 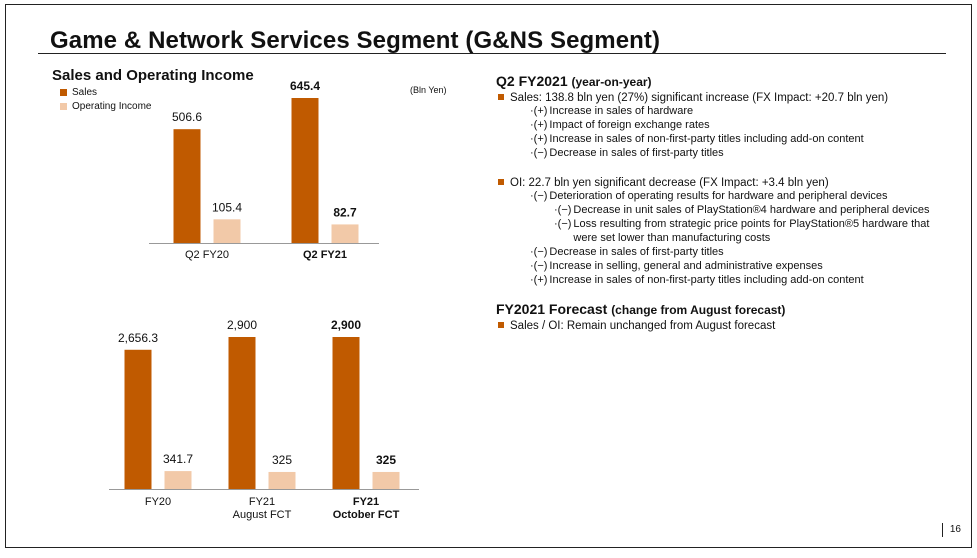 I want to click on title-divider, so click(x=492, y=53).